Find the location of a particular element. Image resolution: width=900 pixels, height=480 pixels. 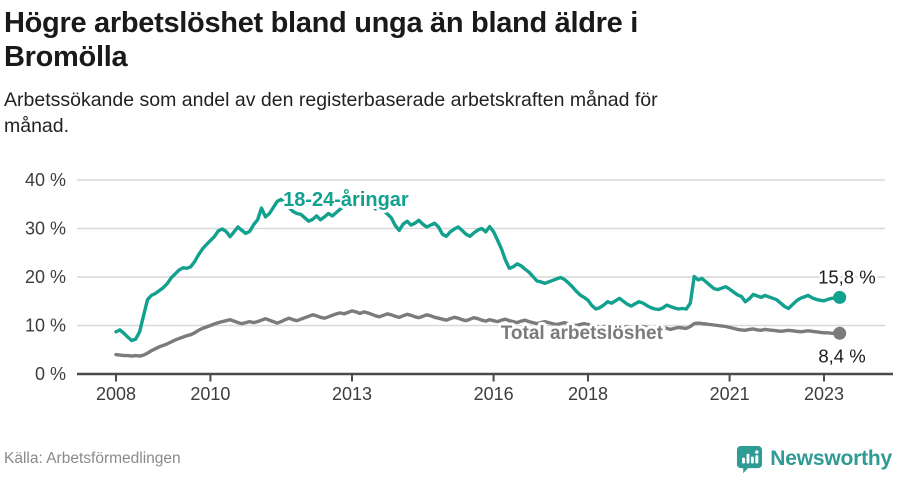

newsworthy-bubble-chart-icon is located at coordinates (750, 459).